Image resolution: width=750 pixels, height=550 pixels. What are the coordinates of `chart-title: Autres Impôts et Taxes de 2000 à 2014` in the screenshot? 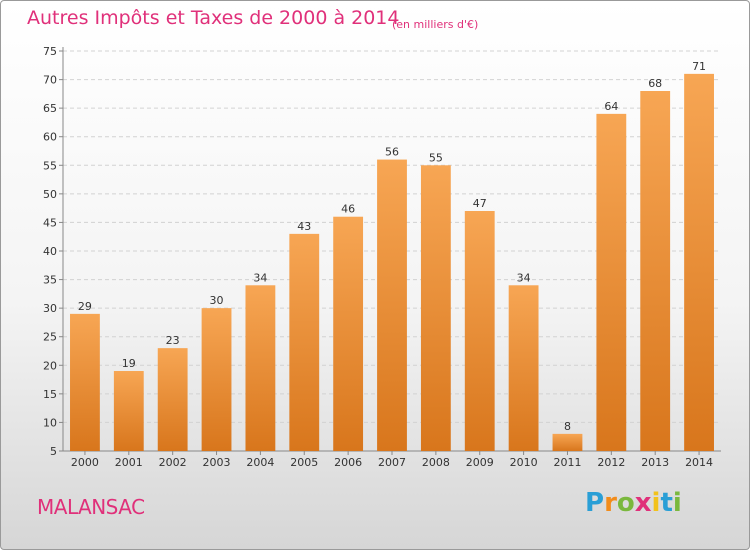 It's located at (213, 18).